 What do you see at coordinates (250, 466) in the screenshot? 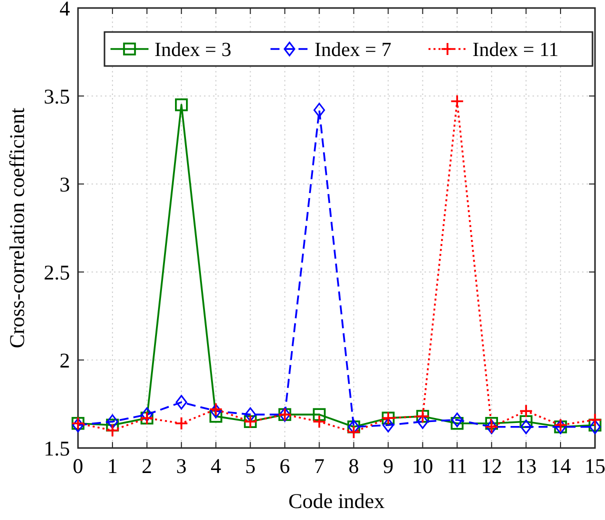
I see `x-tick-label: 5` at bounding box center [250, 466].